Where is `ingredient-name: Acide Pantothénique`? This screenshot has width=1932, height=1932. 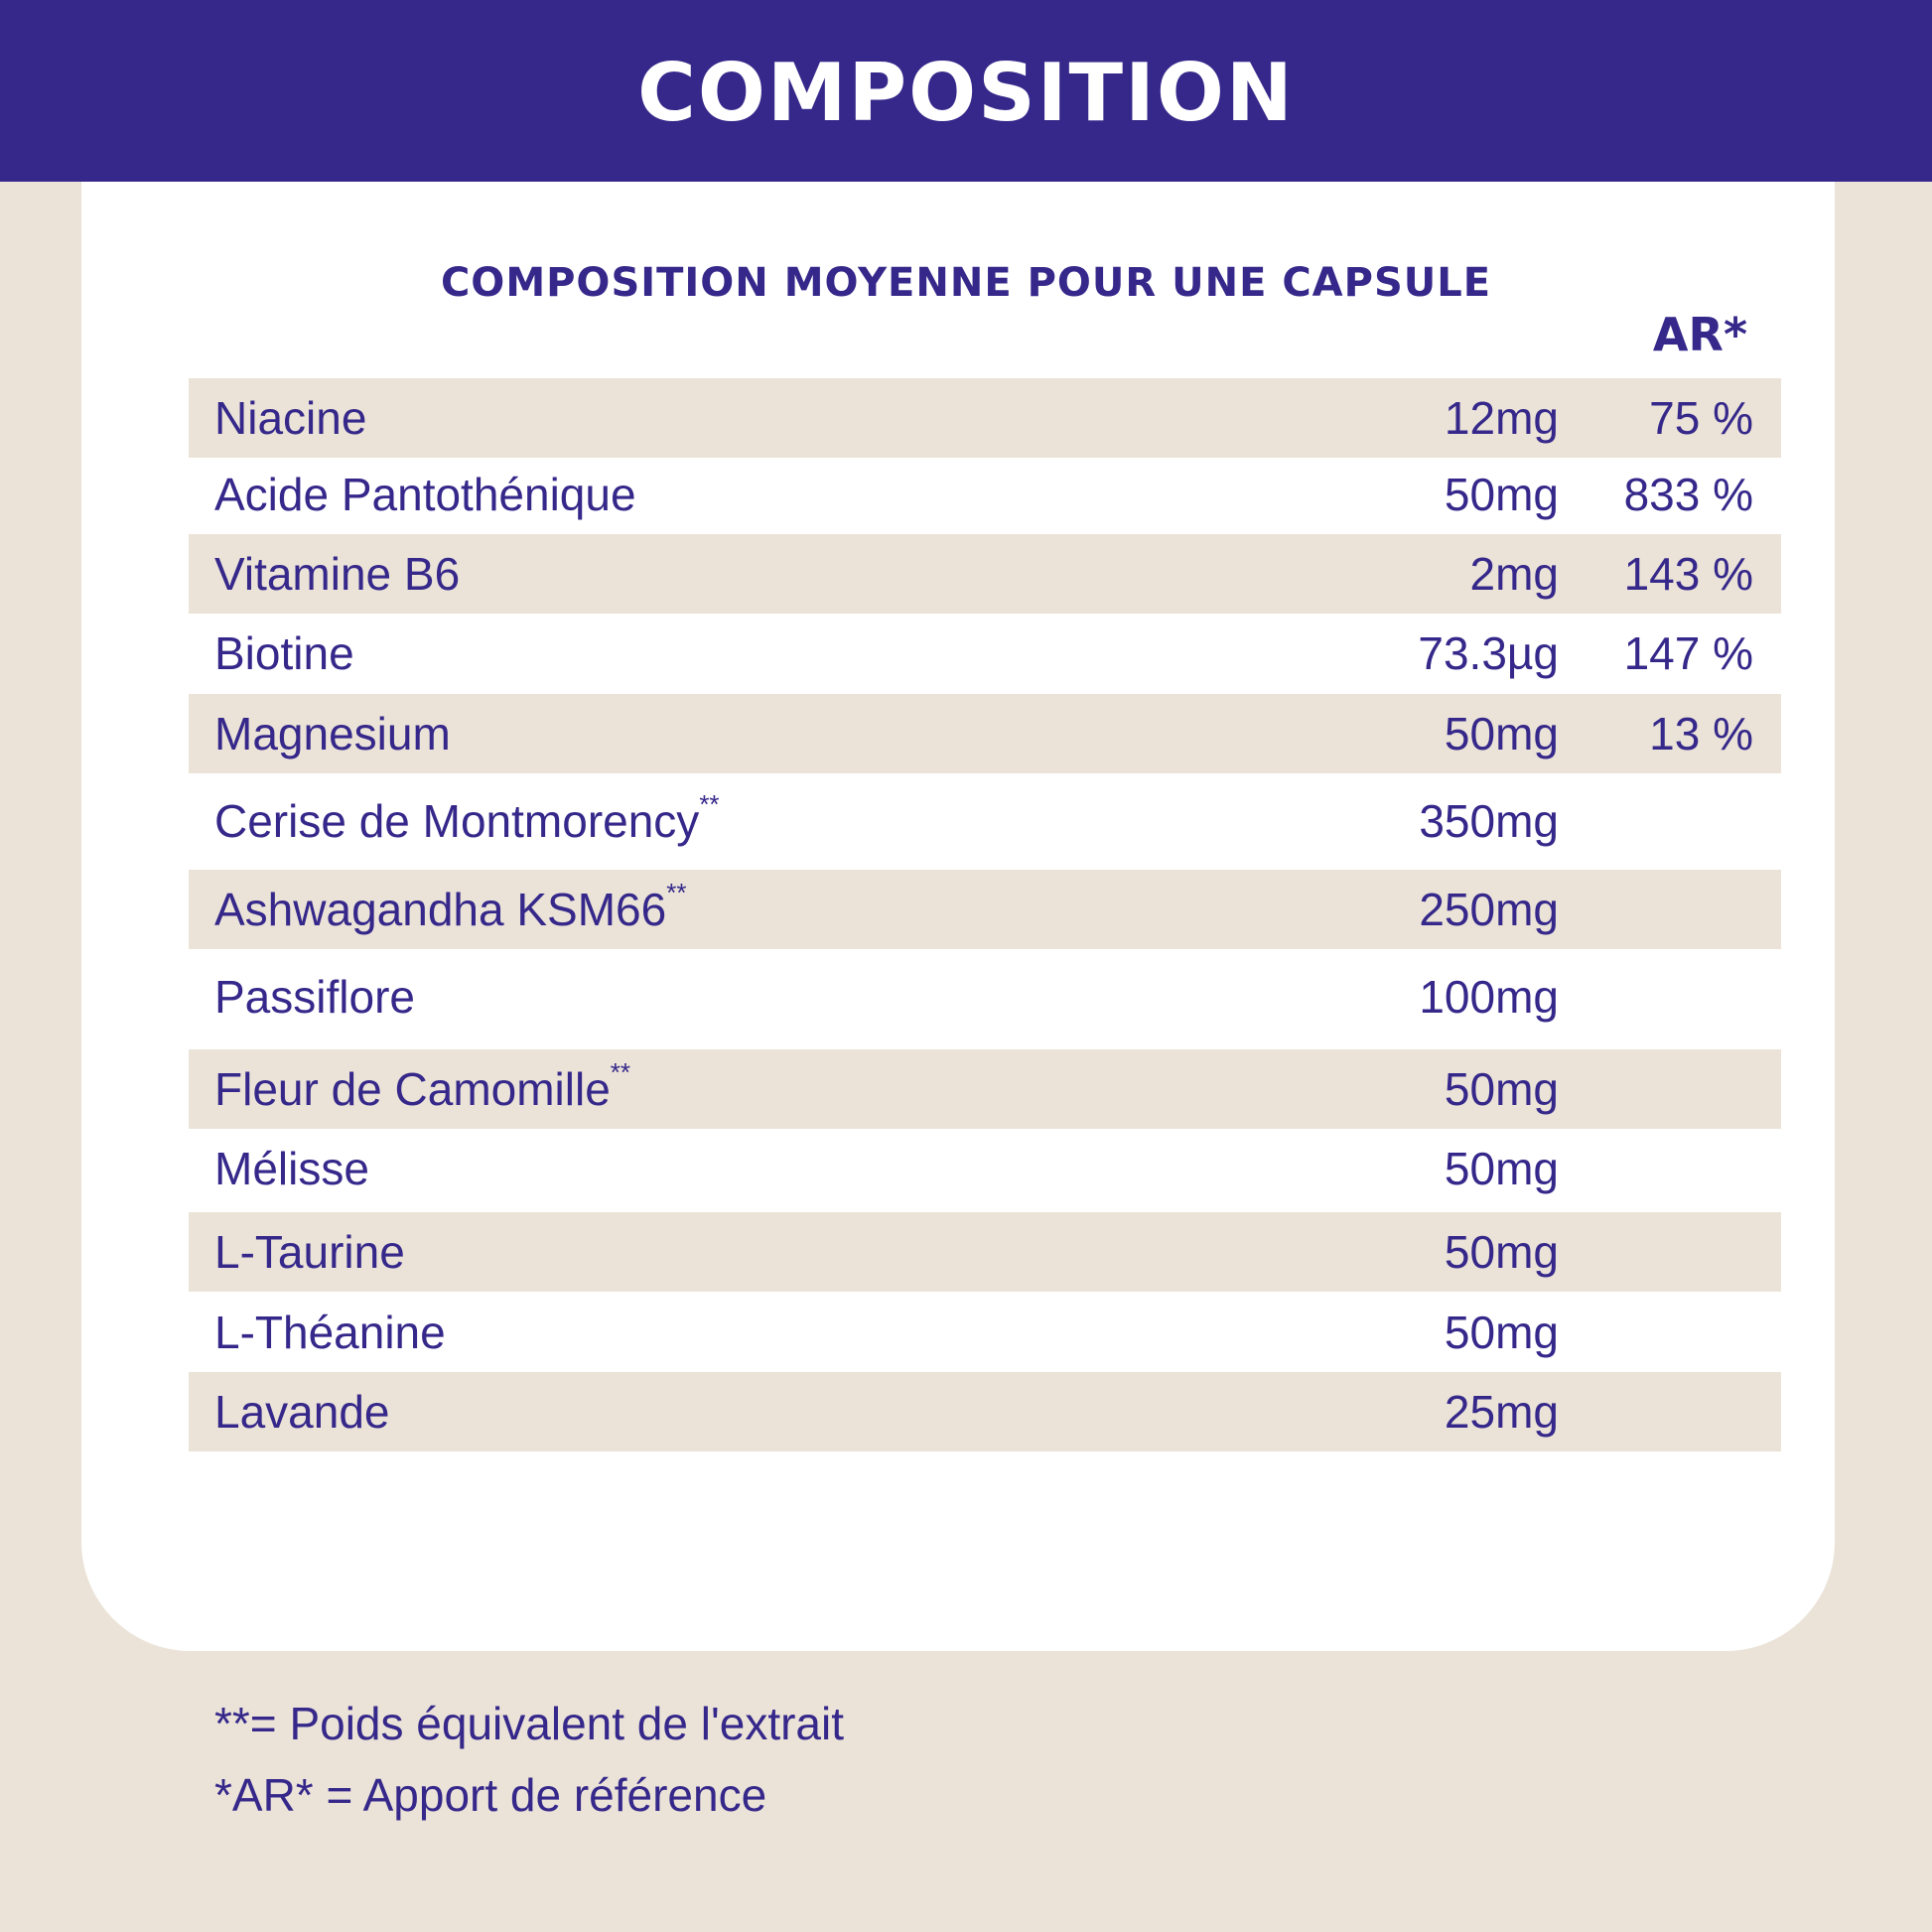 ingredient-name: Acide Pantothénique is located at coordinates (425, 495).